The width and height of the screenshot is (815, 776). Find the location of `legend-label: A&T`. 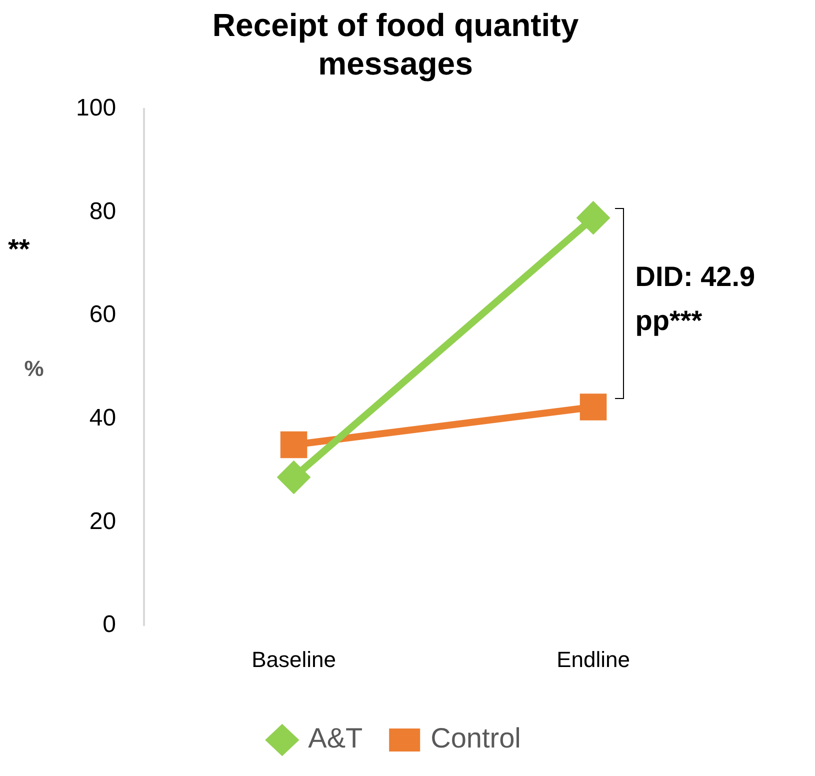

legend-label: A&T is located at coordinates (335, 738).